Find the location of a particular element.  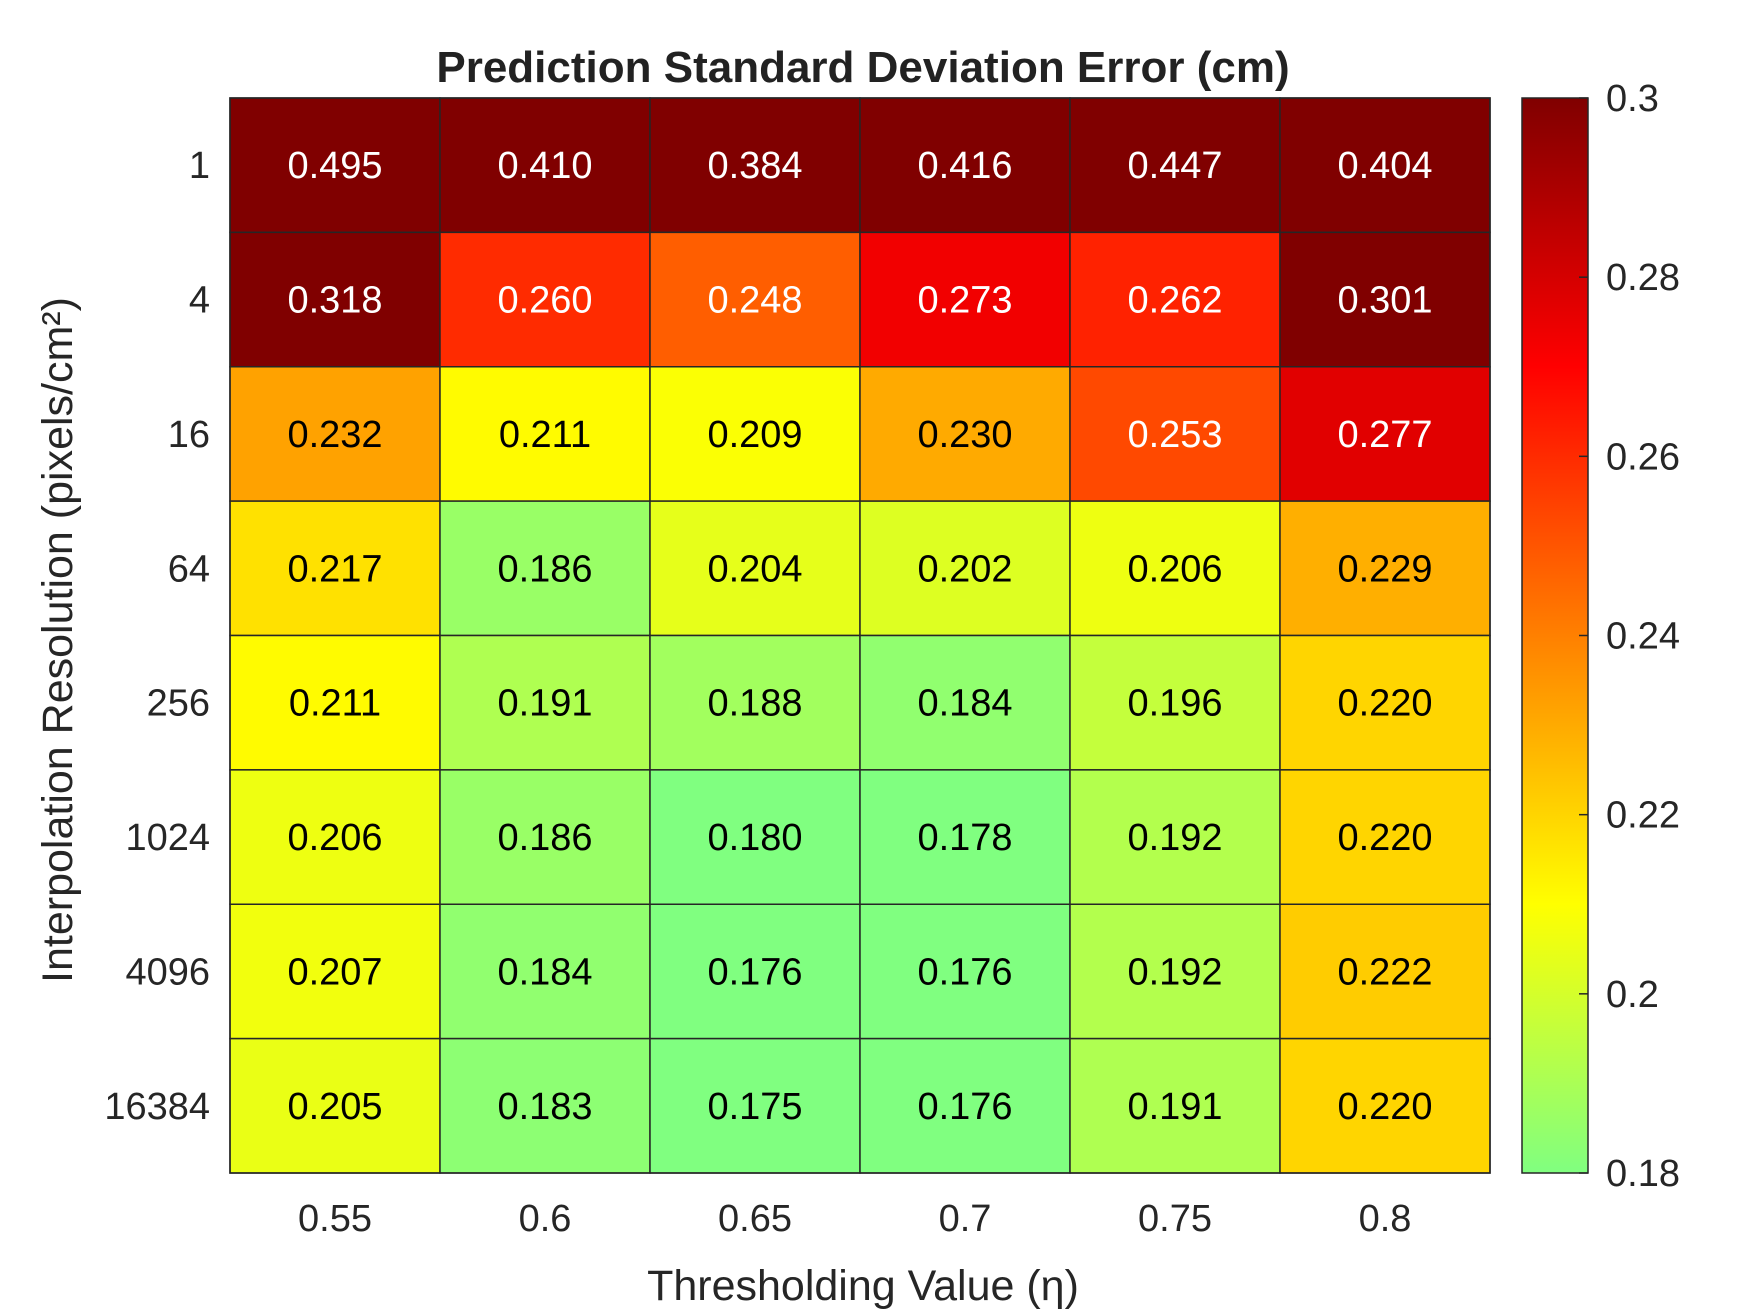

cell-value-label: 0.447 is located at coordinates (1174, 166).